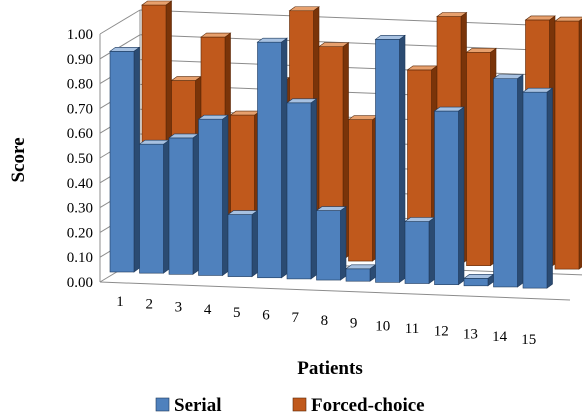  I want to click on legend-swatch-serial, so click(162, 404).